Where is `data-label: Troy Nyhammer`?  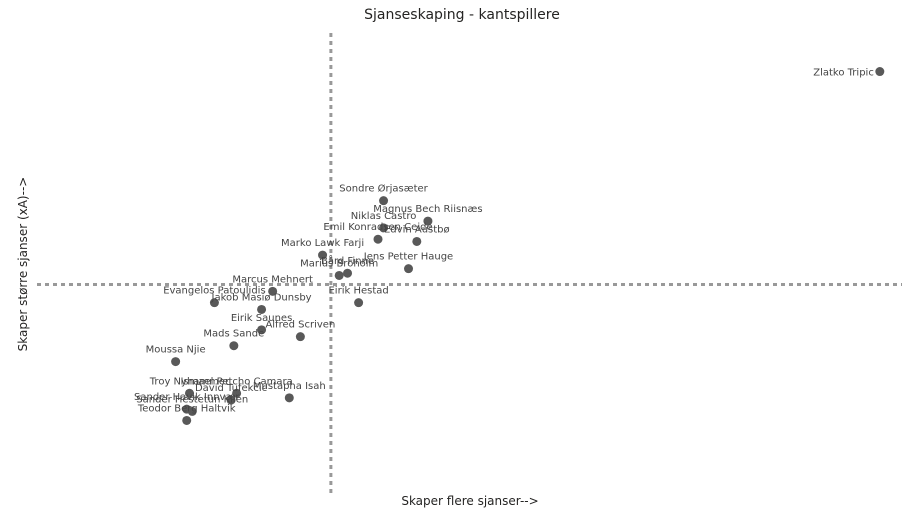
data-label: Troy Nyhammer is located at coordinates (189, 381).